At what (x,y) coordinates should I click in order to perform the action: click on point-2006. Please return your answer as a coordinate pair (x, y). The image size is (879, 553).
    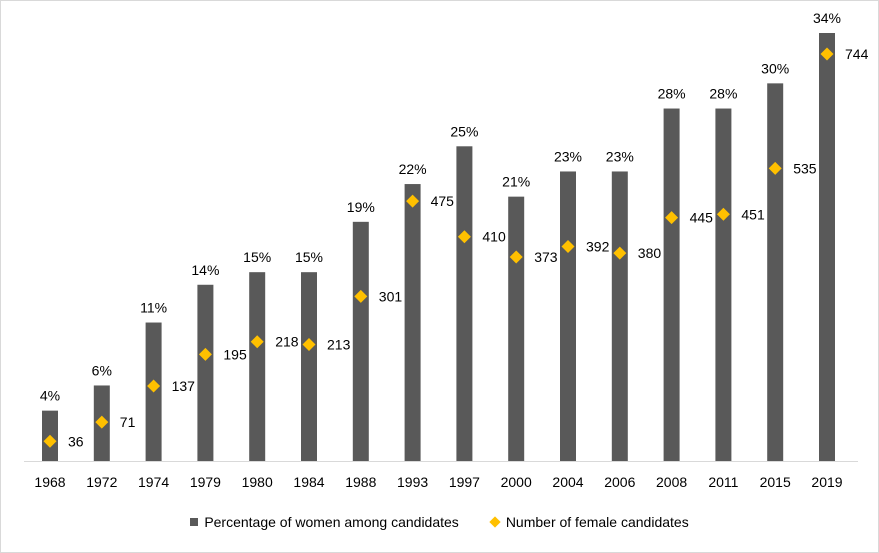
    Looking at the image, I should click on (620, 253).